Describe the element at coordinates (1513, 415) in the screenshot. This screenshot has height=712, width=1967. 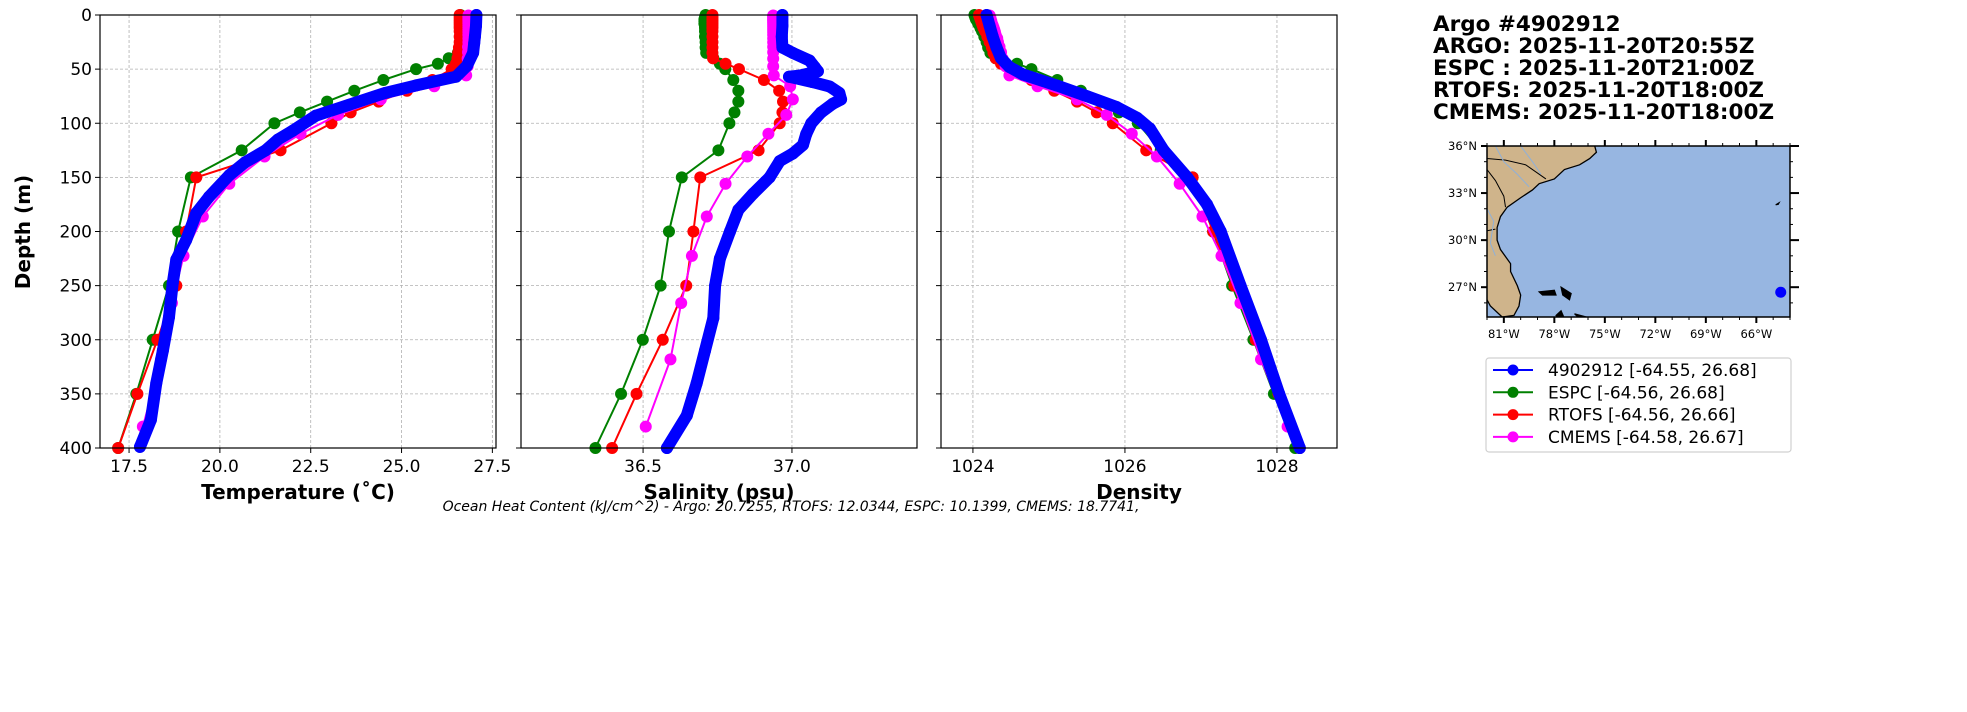
I see `legend-marker` at that location.